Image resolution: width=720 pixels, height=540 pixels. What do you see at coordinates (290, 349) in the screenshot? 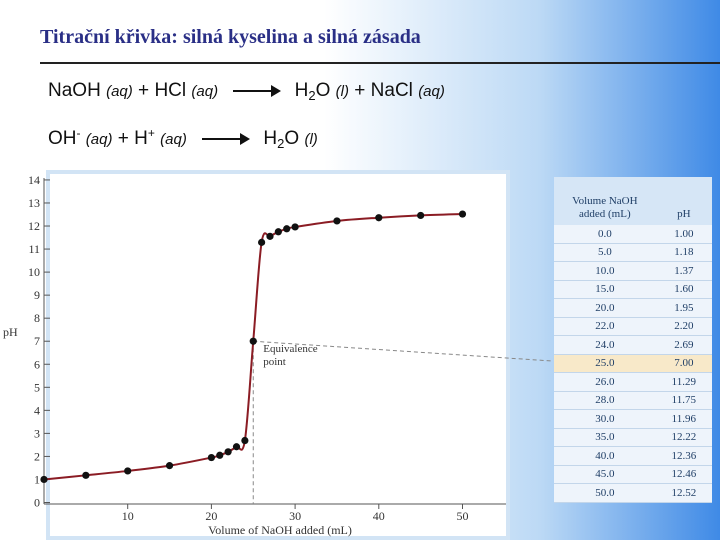
I see `equivalence-label: Equivalence` at bounding box center [290, 349].